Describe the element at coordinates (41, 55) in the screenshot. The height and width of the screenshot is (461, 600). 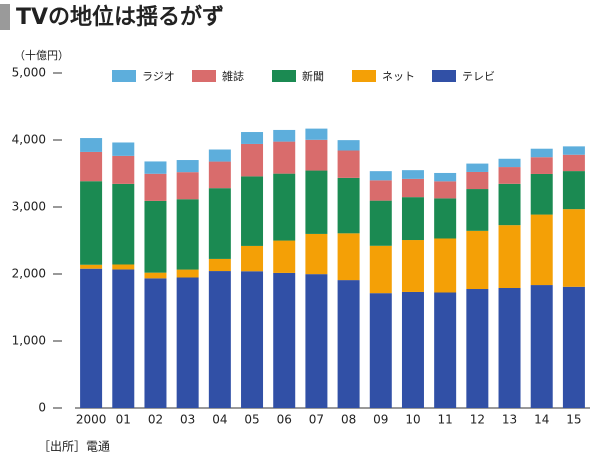
I see `unit-label: （十億円）` at that location.